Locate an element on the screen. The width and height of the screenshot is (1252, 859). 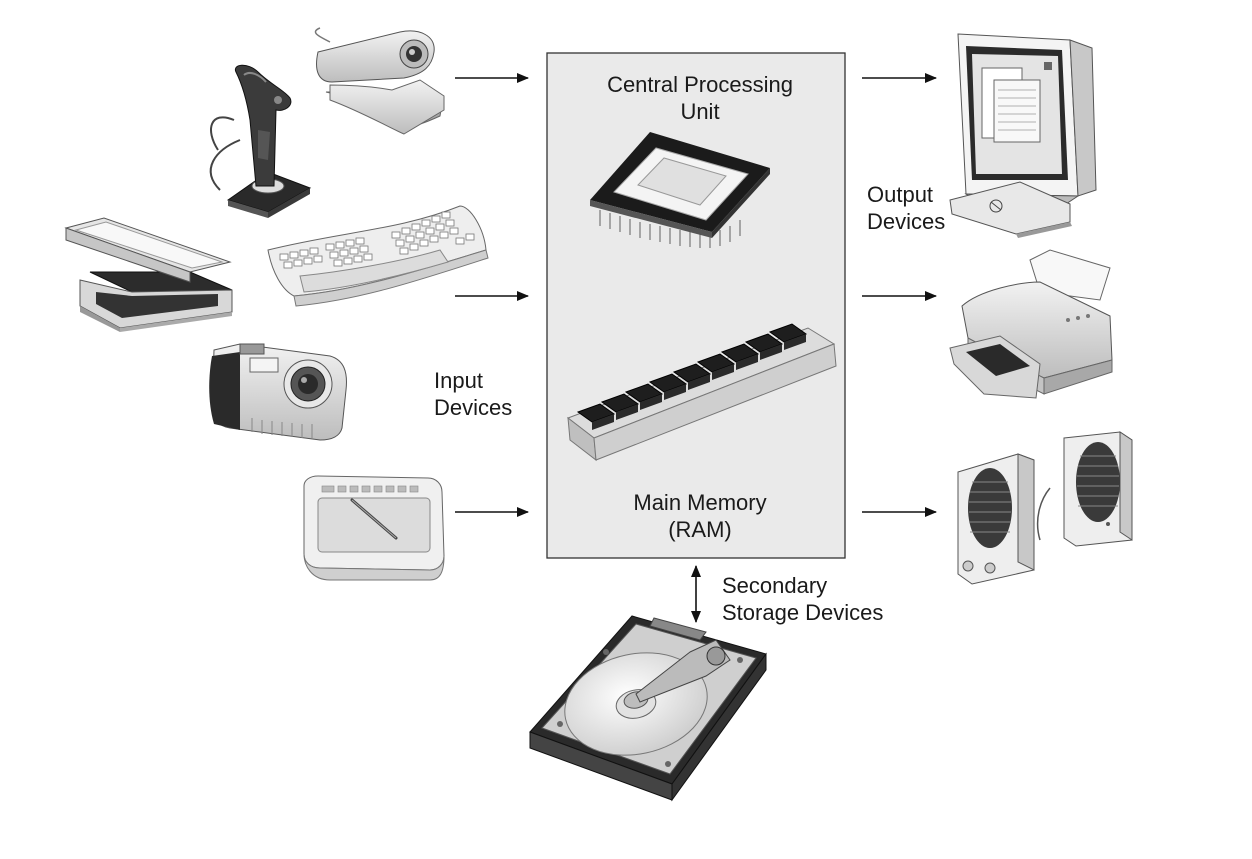
storage-label-line2: Storage Devices is located at coordinates (803, 612).